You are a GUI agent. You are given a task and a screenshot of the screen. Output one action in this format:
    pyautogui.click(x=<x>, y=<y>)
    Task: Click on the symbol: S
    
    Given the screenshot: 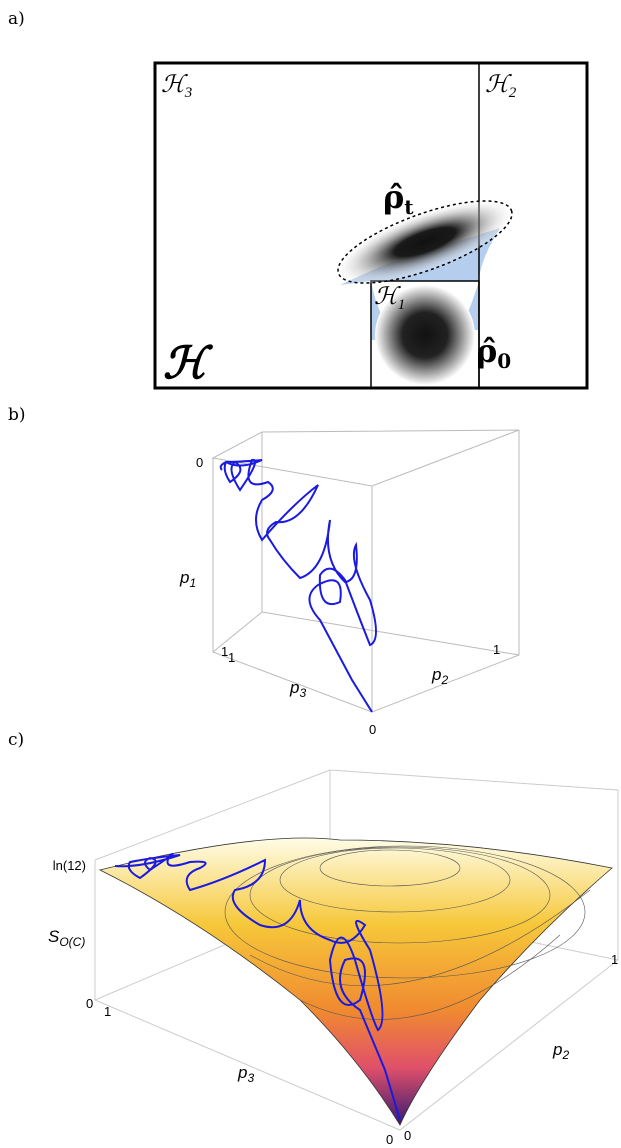 What is the action you would take?
    pyautogui.click(x=54, y=936)
    